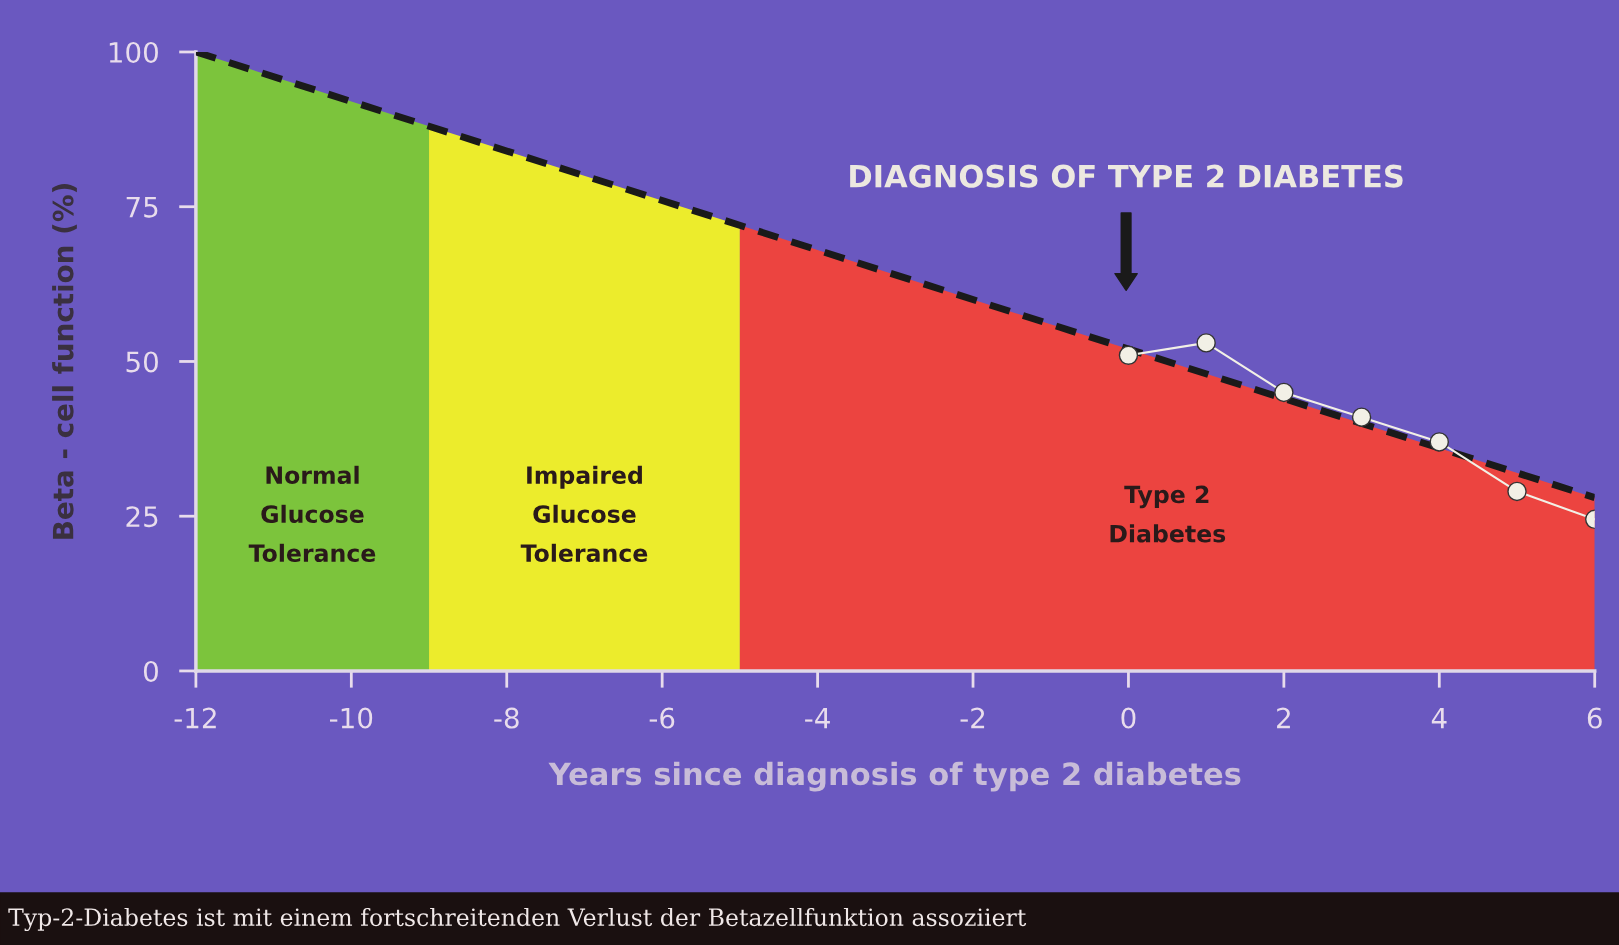 Image resolution: width=1619 pixels, height=945 pixels. Describe the element at coordinates (150, 671) in the screenshot. I see `y-tick-label: 0` at that location.